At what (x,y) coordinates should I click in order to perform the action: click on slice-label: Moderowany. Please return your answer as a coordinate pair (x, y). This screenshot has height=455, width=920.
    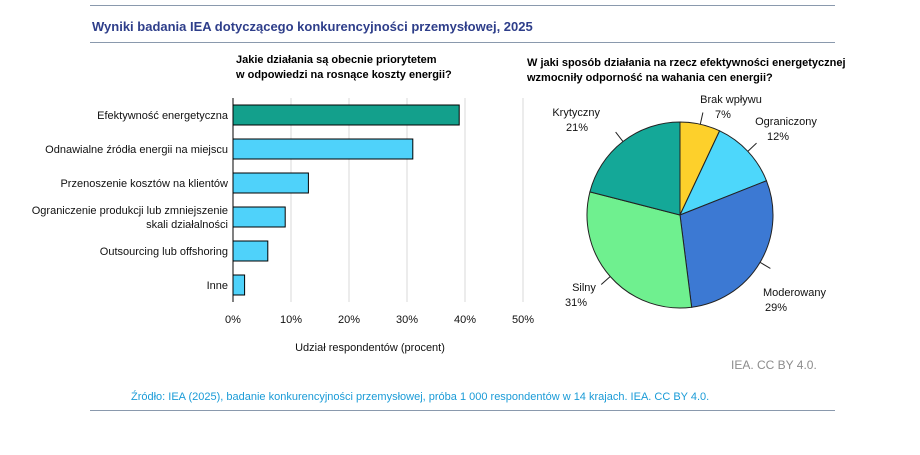
    Looking at the image, I should click on (794, 293).